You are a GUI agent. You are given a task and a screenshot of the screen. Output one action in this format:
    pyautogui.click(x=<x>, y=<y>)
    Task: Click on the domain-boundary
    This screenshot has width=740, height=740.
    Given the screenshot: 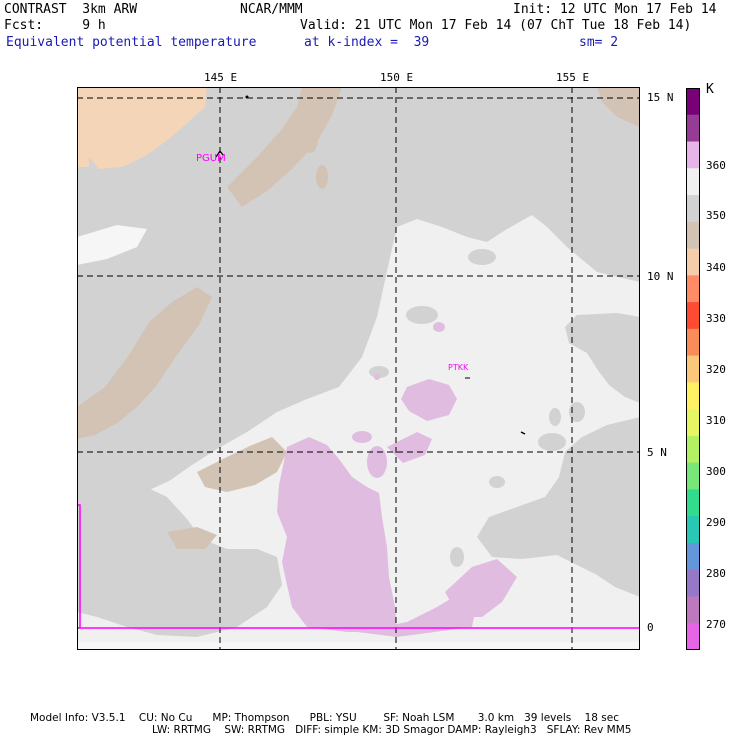 What is the action you would take?
    pyautogui.click(x=359, y=566)
    